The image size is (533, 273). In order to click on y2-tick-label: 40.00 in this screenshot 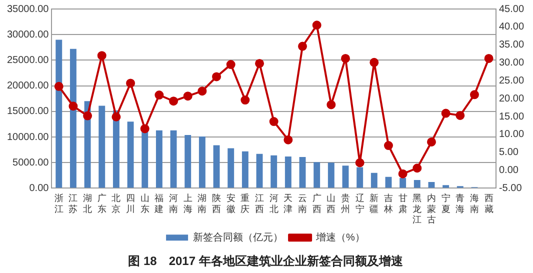, I will do `click(511, 27)`.